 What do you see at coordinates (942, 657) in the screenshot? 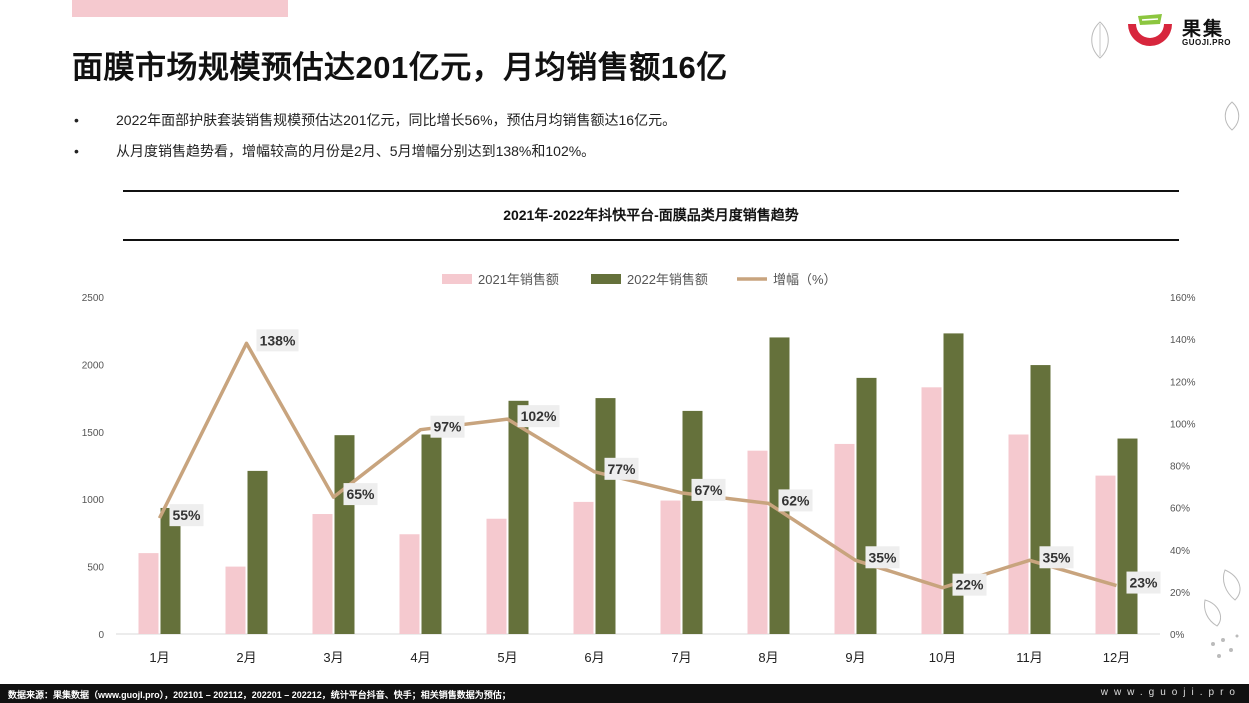
I see `x-axis-category-label: 10月` at bounding box center [942, 657].